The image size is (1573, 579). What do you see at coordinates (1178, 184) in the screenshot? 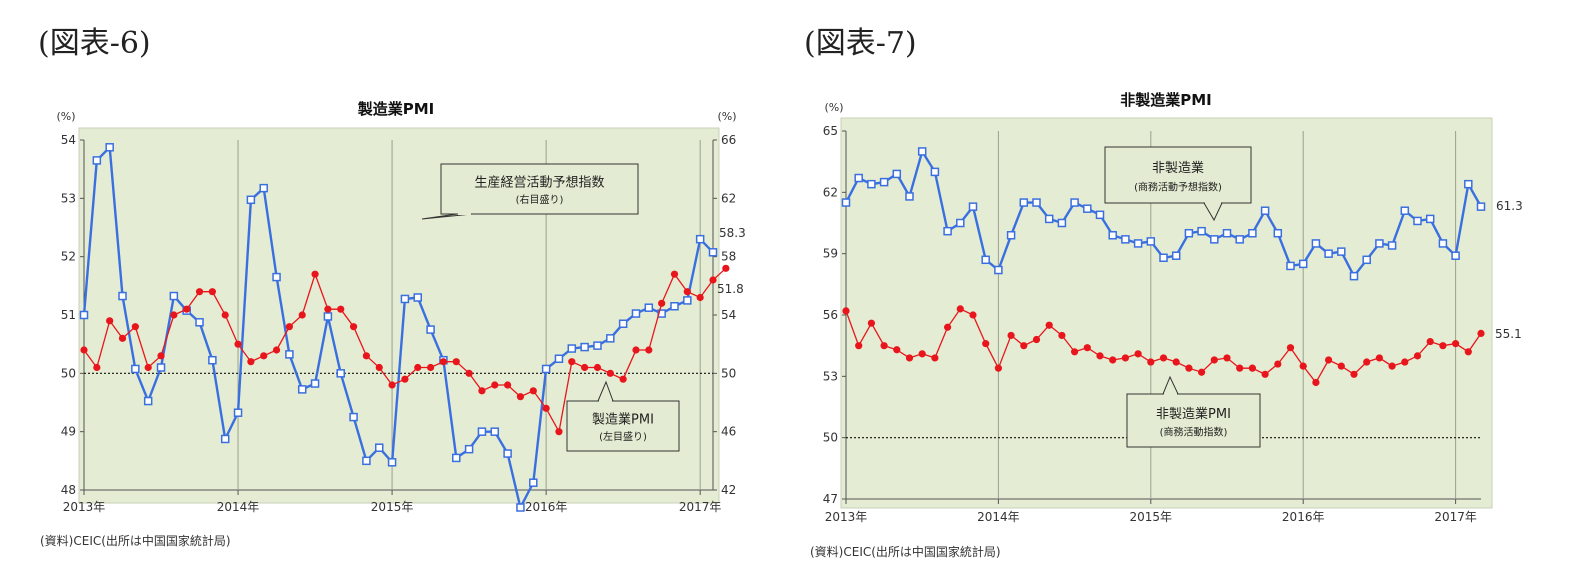
I see `callout-1: 非製造業 (商務活動予想指数)` at bounding box center [1178, 184].